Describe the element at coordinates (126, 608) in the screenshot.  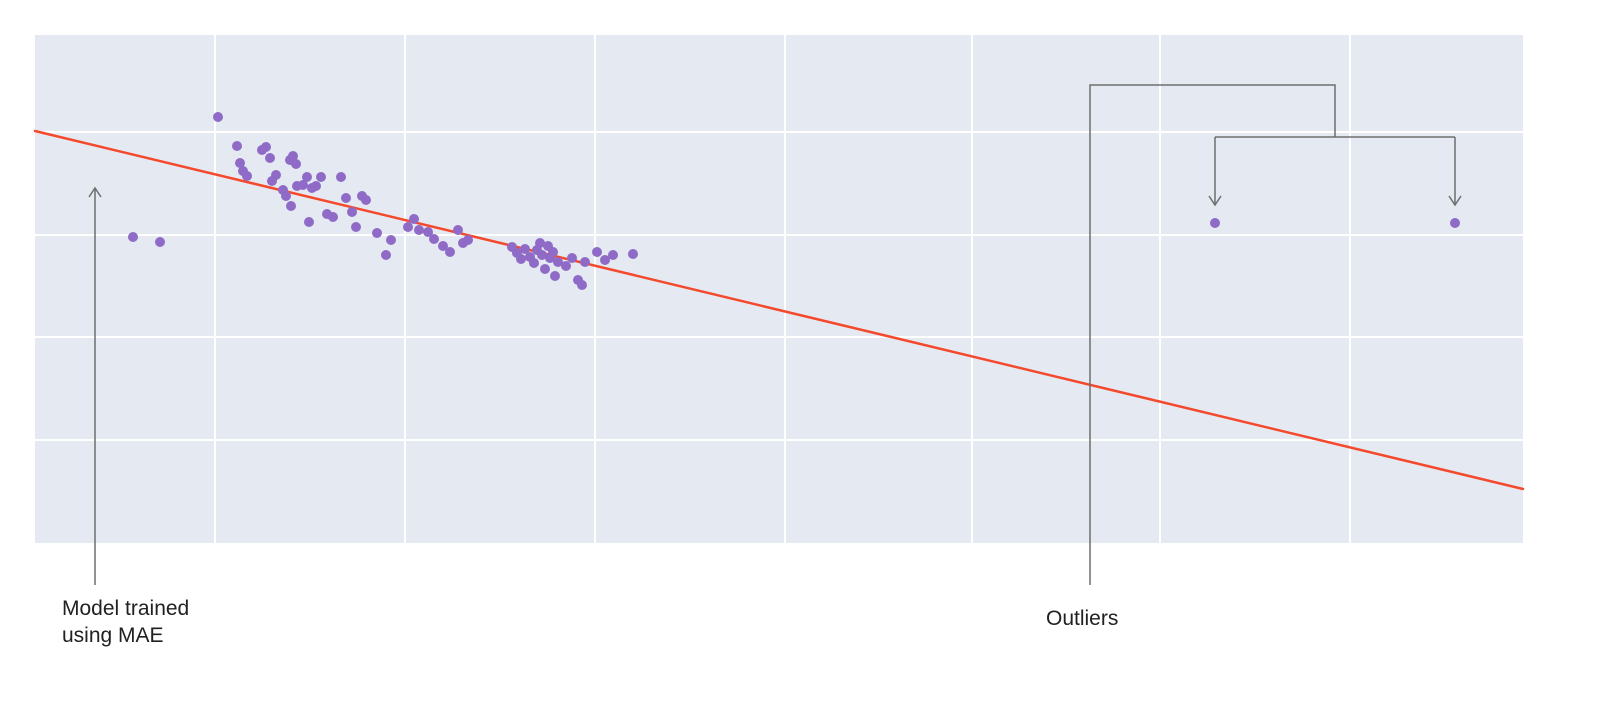
I see `mae-annotation-line1: Model trained` at that location.